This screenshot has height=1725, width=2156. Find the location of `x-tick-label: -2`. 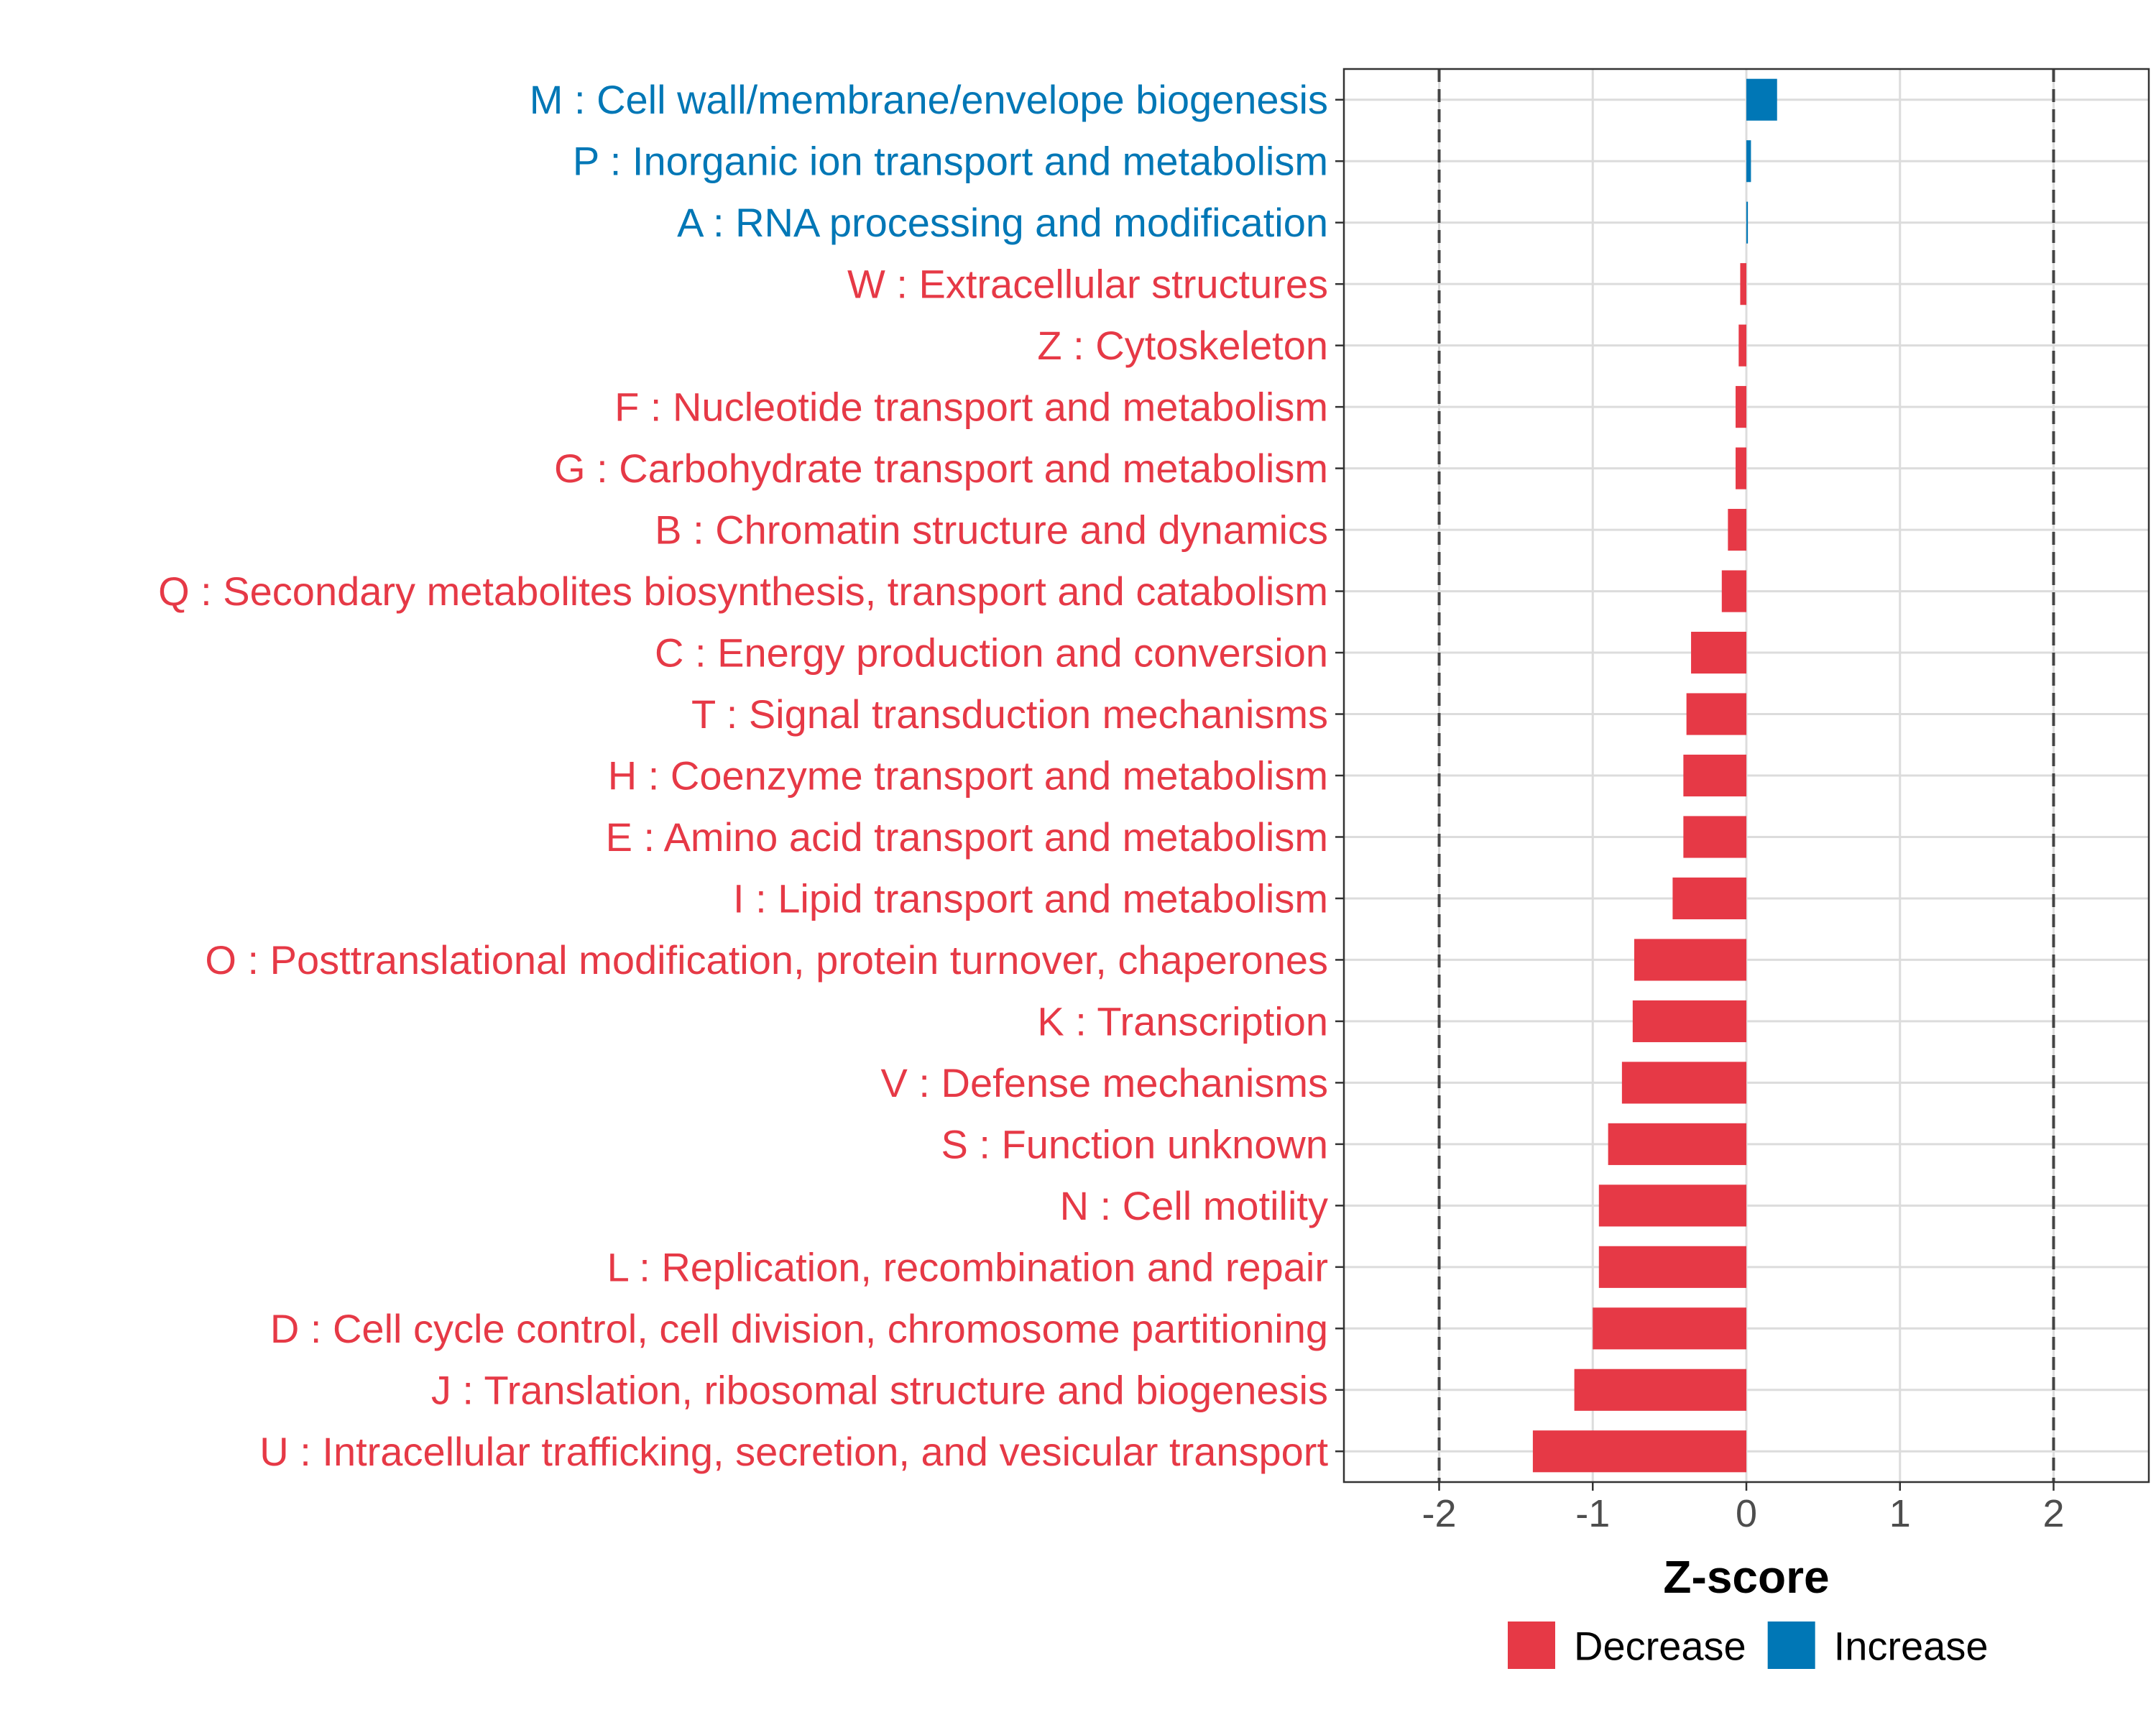

x-tick-label: -2 is located at coordinates (1439, 1513).